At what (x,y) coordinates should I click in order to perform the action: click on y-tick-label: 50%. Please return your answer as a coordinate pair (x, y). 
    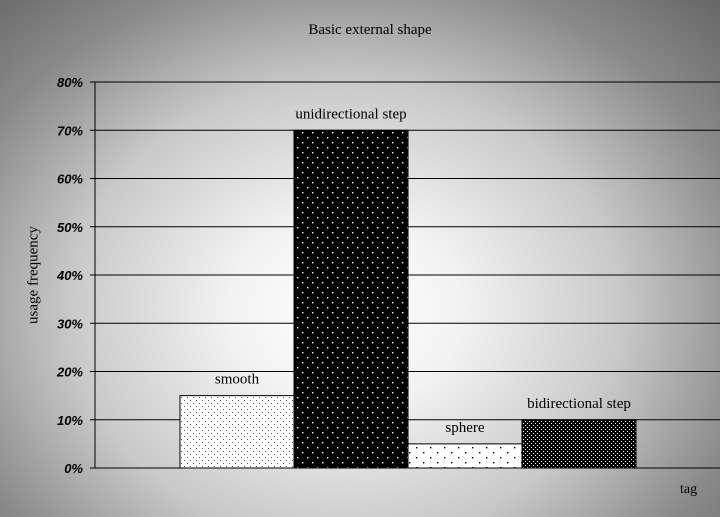
    Looking at the image, I should click on (70, 227).